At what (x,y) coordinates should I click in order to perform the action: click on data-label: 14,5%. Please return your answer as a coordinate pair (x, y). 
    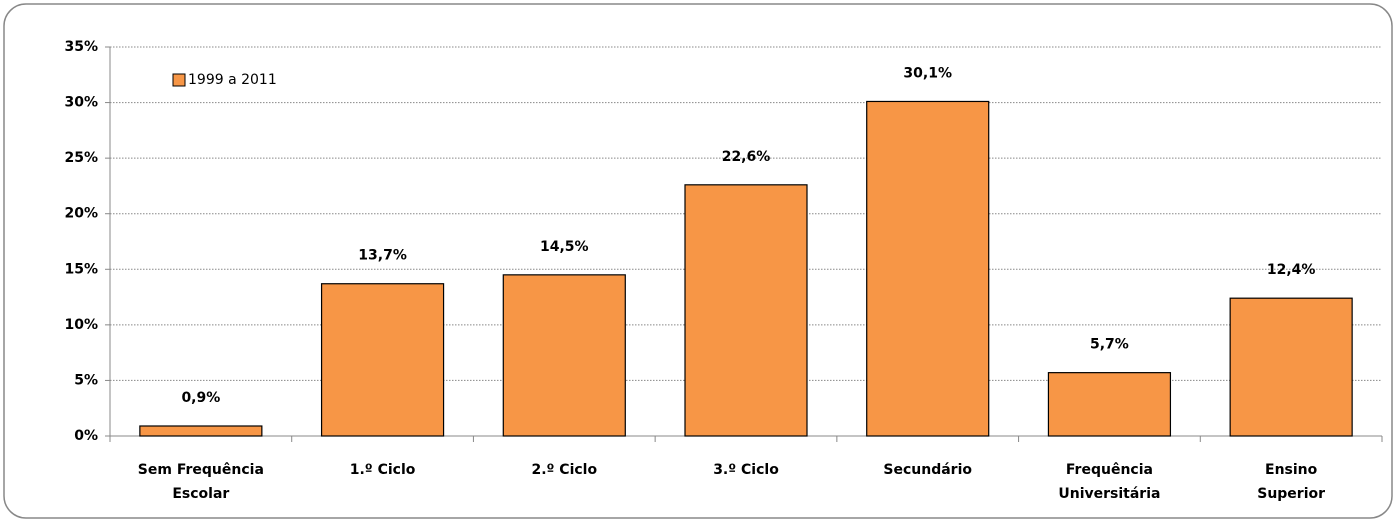
    Looking at the image, I should click on (564, 247).